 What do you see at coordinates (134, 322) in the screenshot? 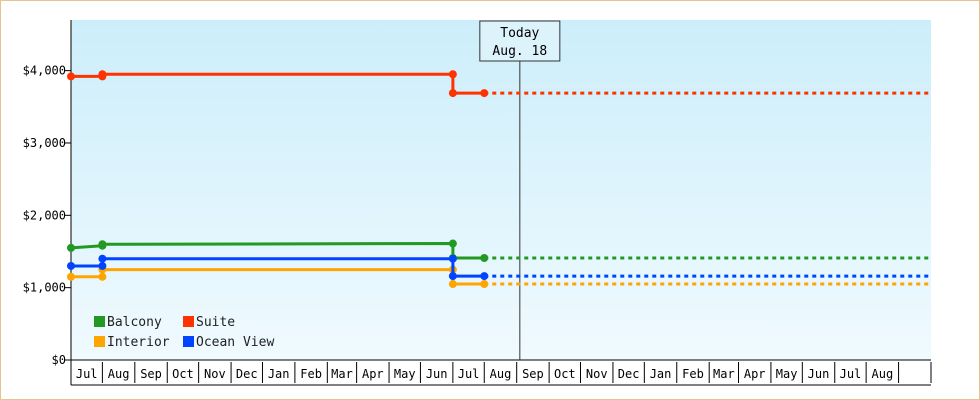
I see `legend-label: Balcony` at bounding box center [134, 322].